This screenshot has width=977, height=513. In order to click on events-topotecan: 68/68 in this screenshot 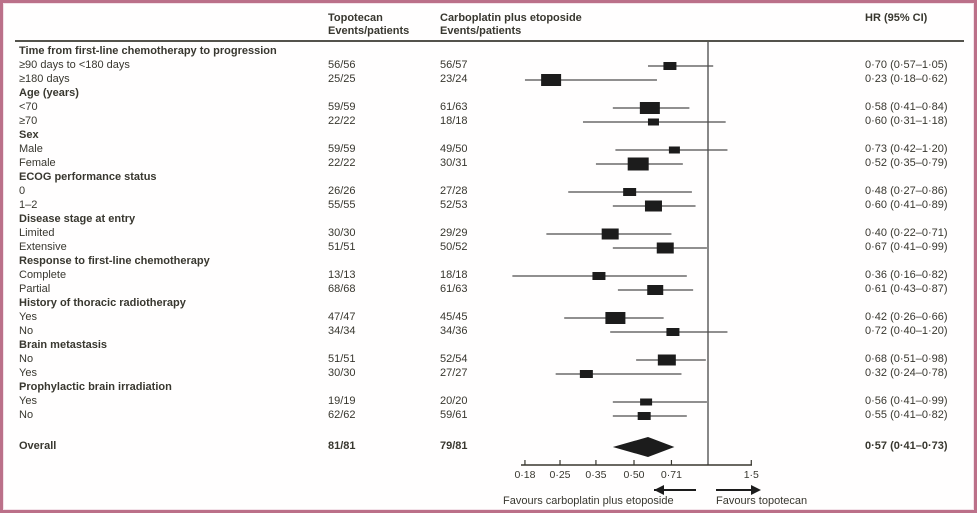, I will do `click(342, 289)`.